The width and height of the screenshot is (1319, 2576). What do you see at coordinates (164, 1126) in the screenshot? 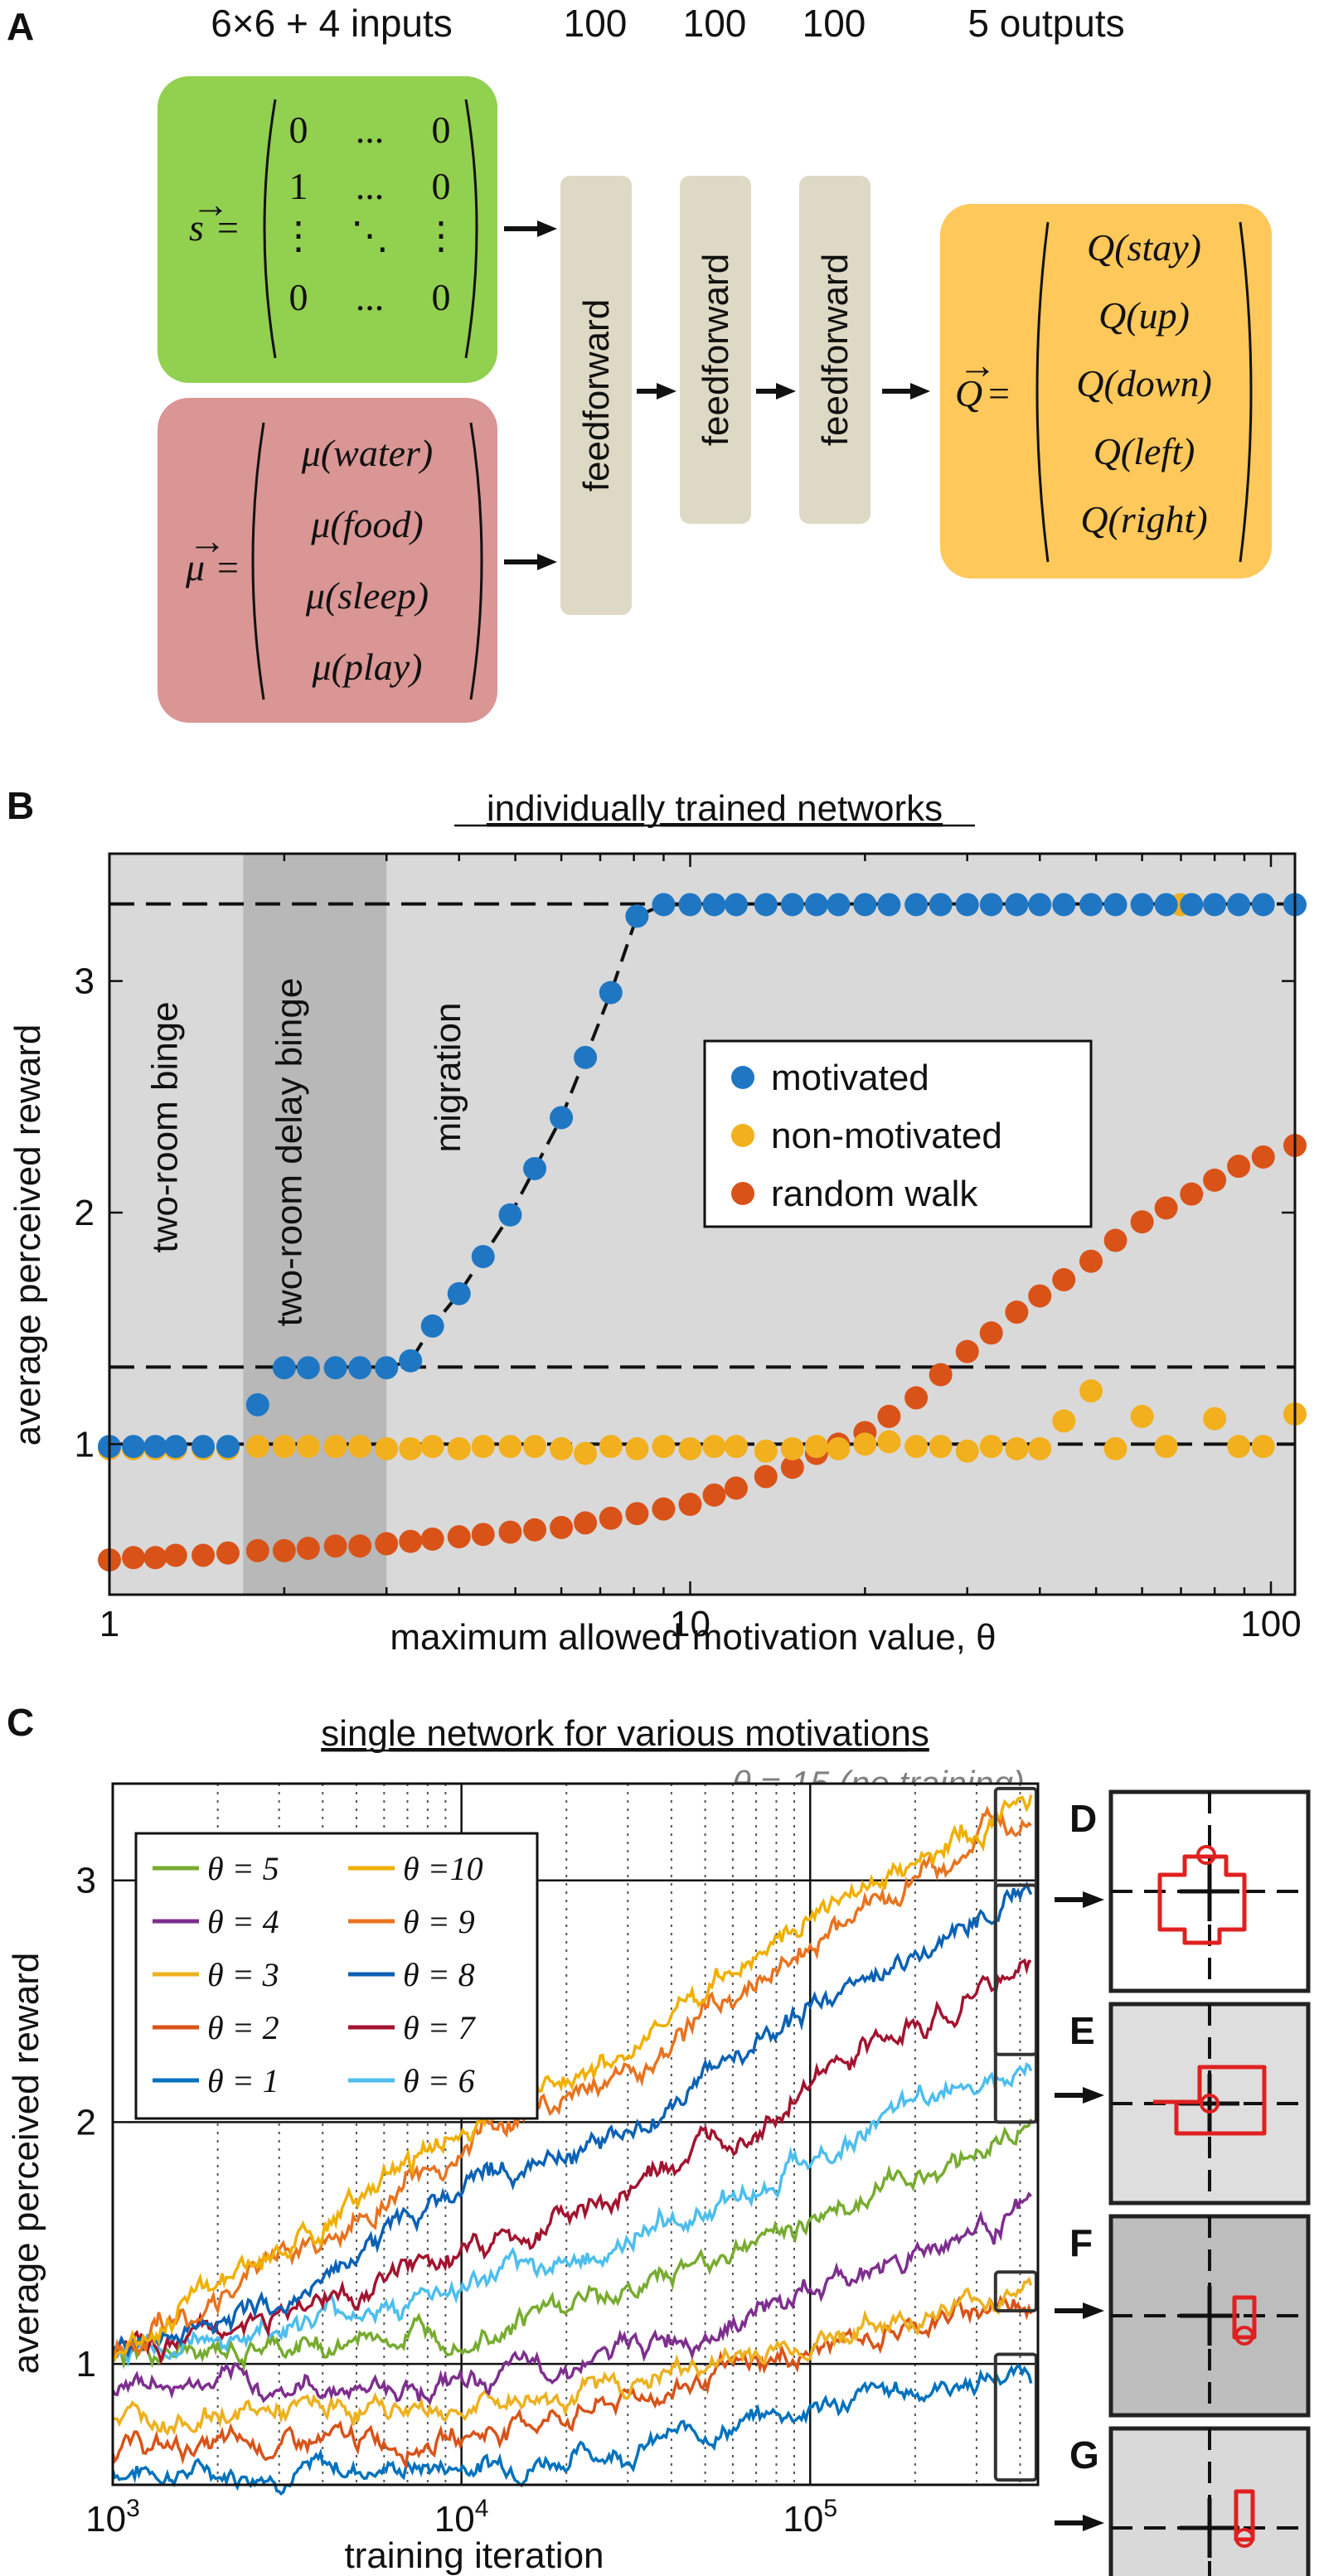
I see `chart-b-region-label: two-room binge` at bounding box center [164, 1126].